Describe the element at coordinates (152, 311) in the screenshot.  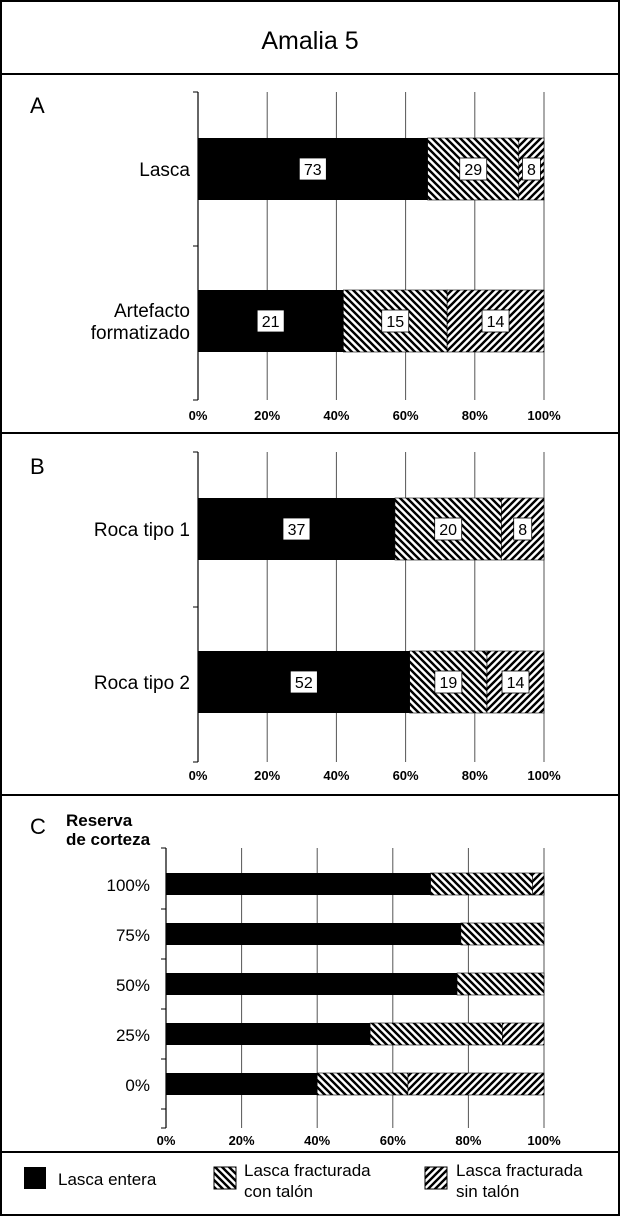
I see `panel-a-category-label: Artefacto` at that location.